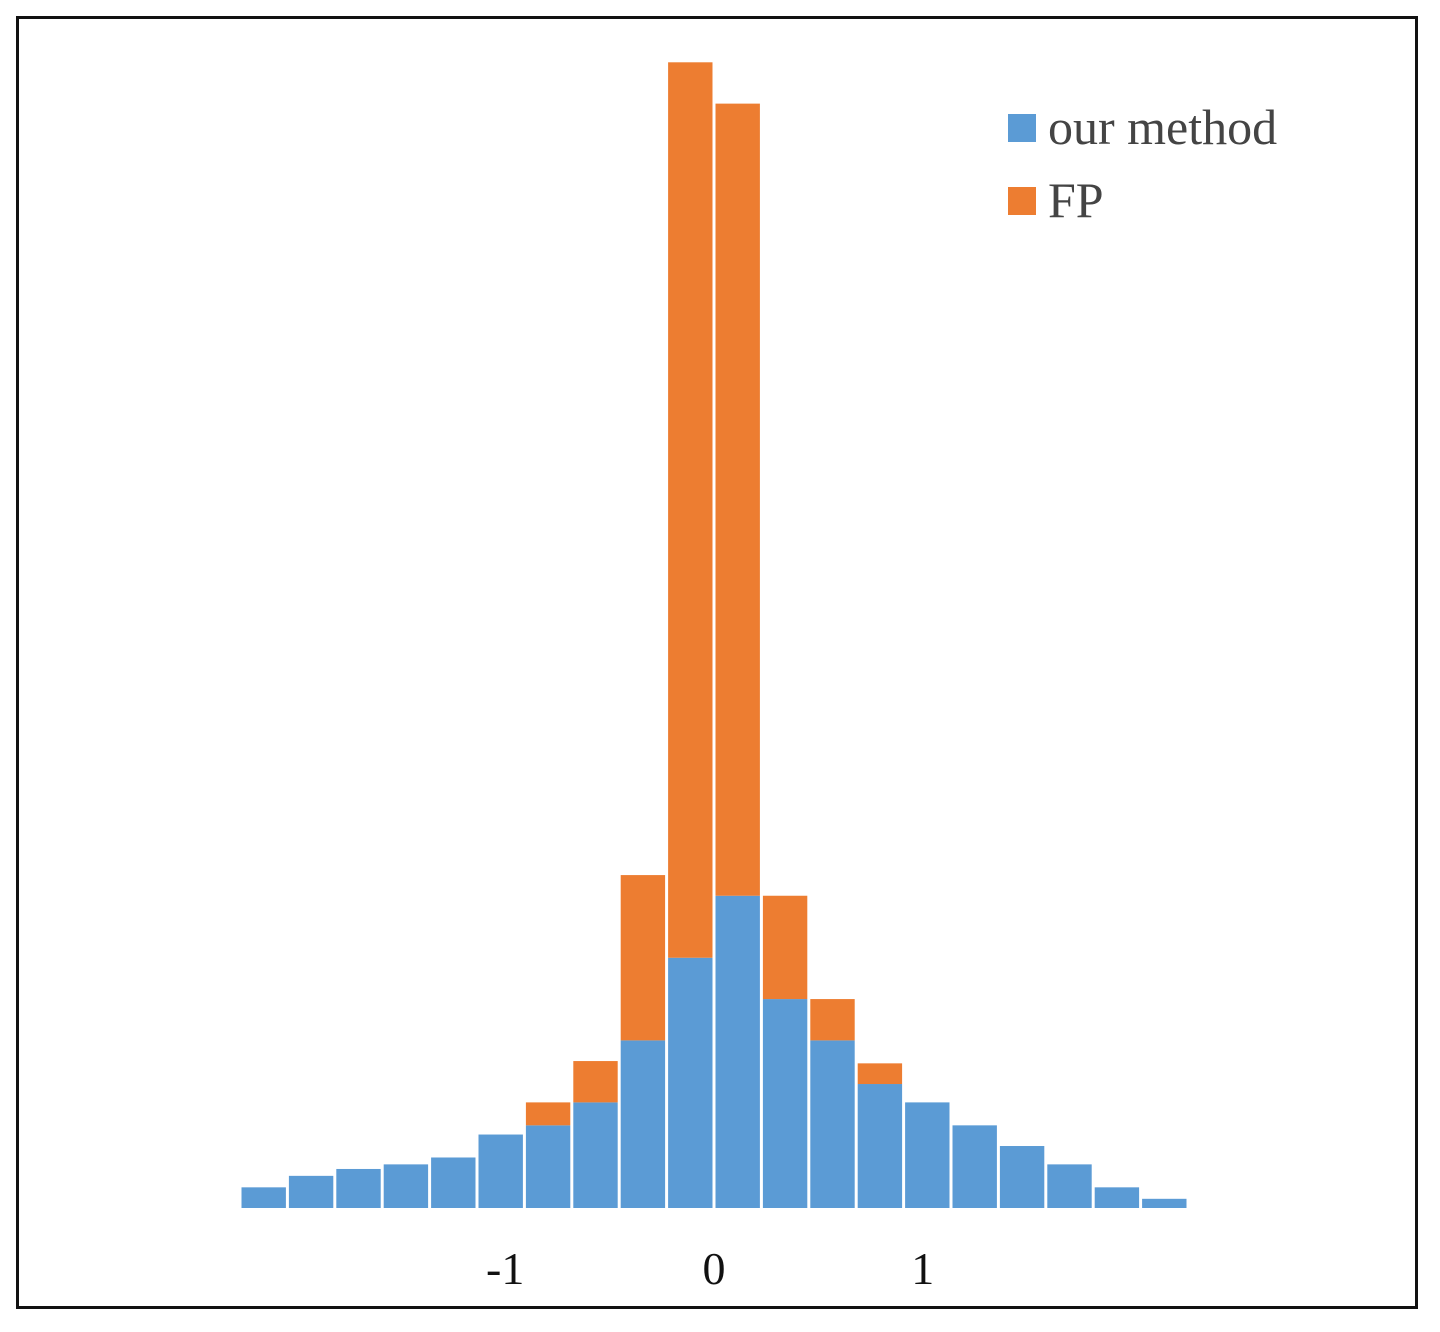  What do you see at coordinates (1022, 128) in the screenshot?
I see `legend-swatch-our-method` at bounding box center [1022, 128].